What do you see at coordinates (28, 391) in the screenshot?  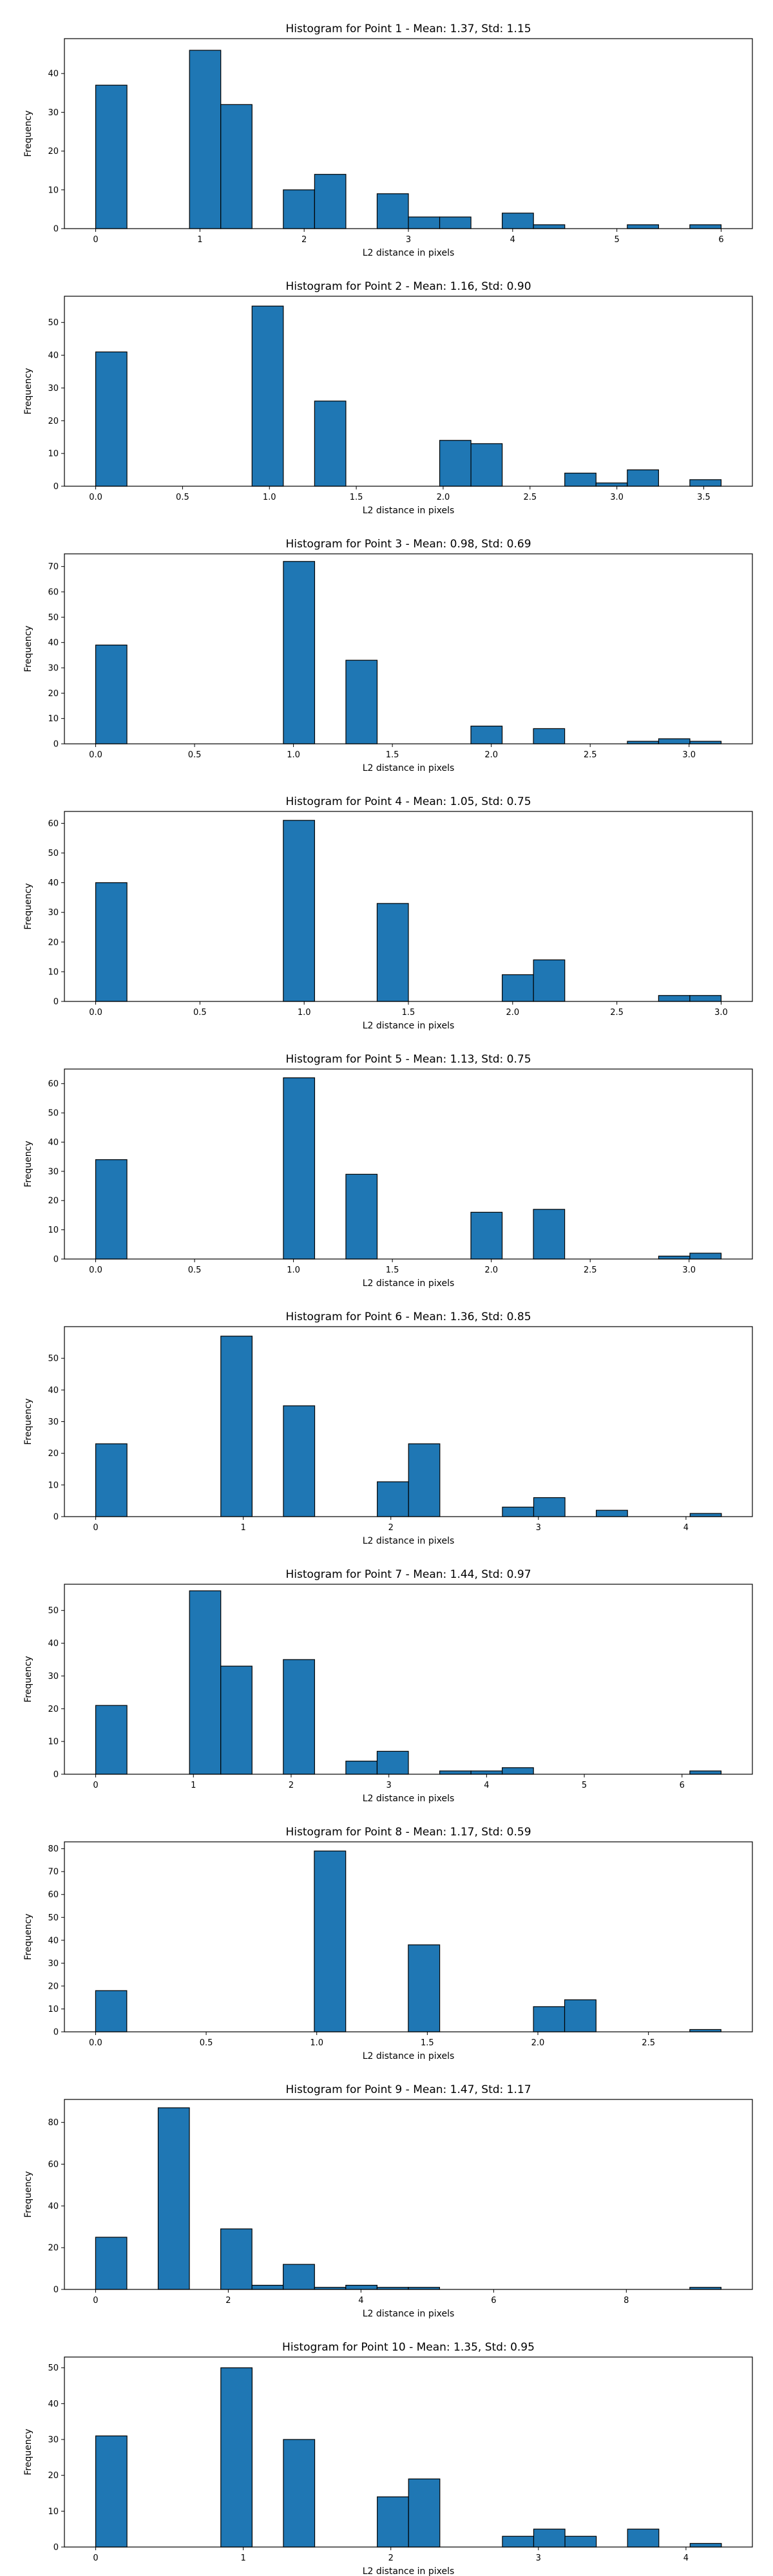 I see `y-axis-label: Frequency` at bounding box center [28, 391].